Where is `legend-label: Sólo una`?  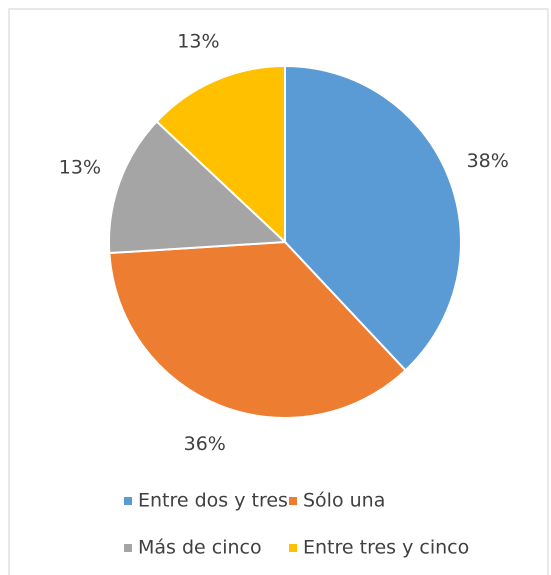 legend-label: Sólo una is located at coordinates (344, 501).